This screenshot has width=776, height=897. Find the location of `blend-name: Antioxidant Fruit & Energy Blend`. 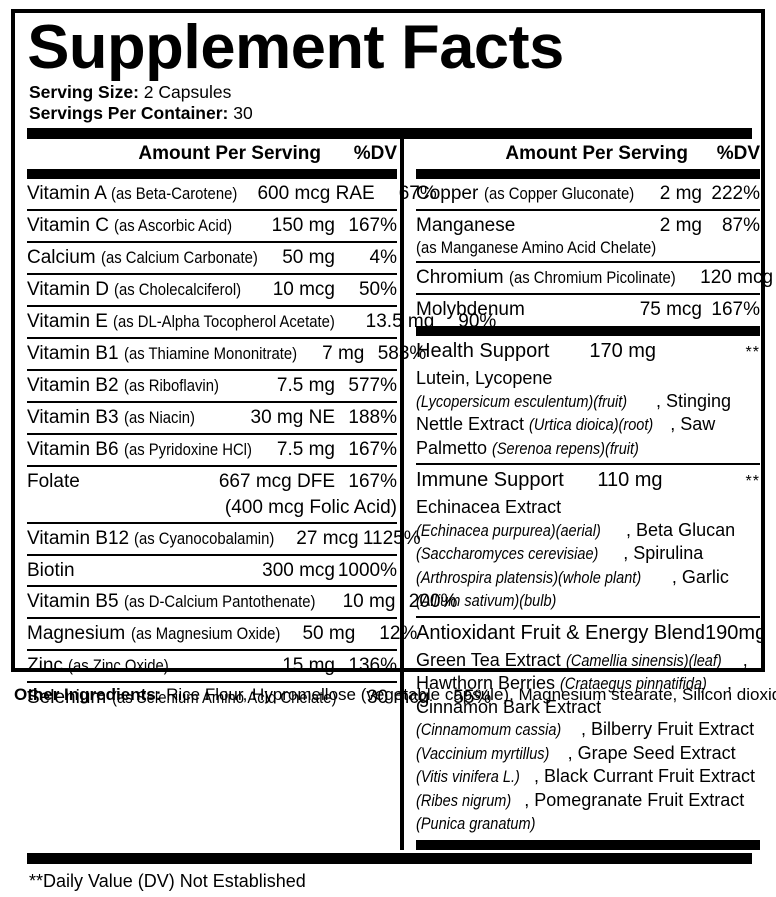

blend-name: Antioxidant Fruit & Energy Blend is located at coordinates (561, 632).